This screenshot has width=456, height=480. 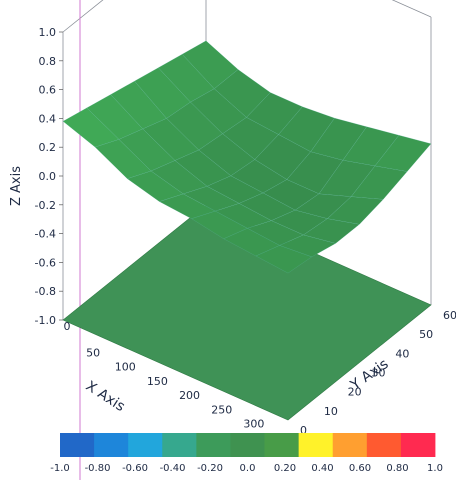 I want to click on y-tick-label: 40, so click(x=402, y=353).